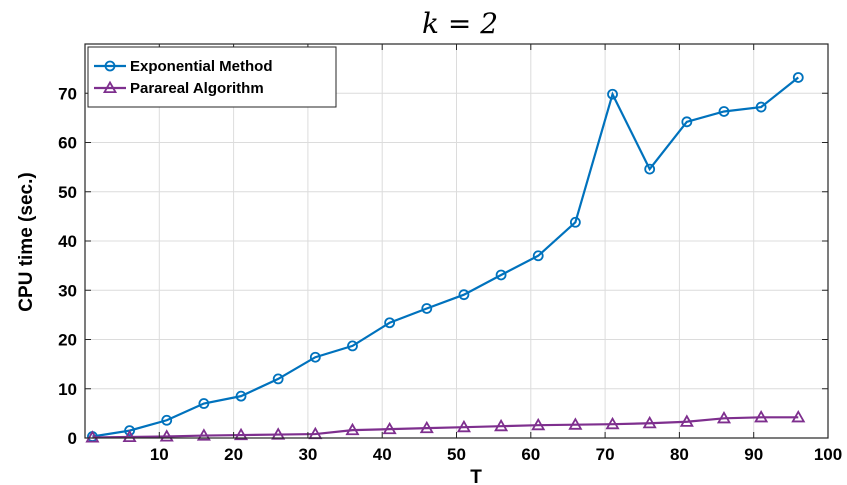 The image size is (847, 485). What do you see at coordinates (67, 143) in the screenshot?
I see `y-tick-label: 60` at bounding box center [67, 143].